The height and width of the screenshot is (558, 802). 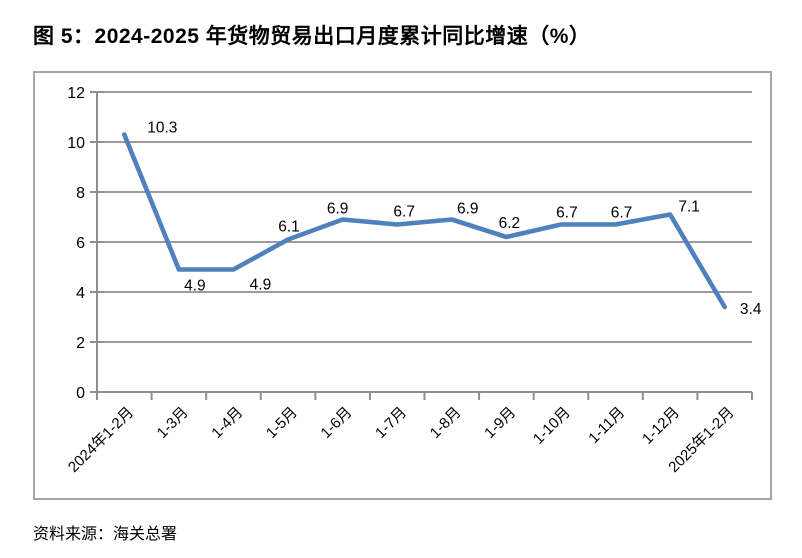 What do you see at coordinates (76, 143) in the screenshot?
I see `y-tick-label: 10` at bounding box center [76, 143].